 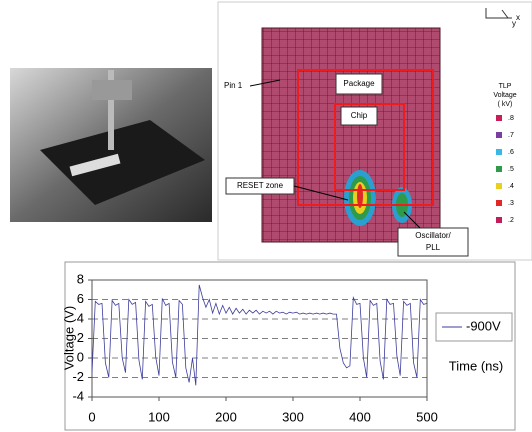 I want to click on x-tick-label: 0, so click(x=91, y=416).